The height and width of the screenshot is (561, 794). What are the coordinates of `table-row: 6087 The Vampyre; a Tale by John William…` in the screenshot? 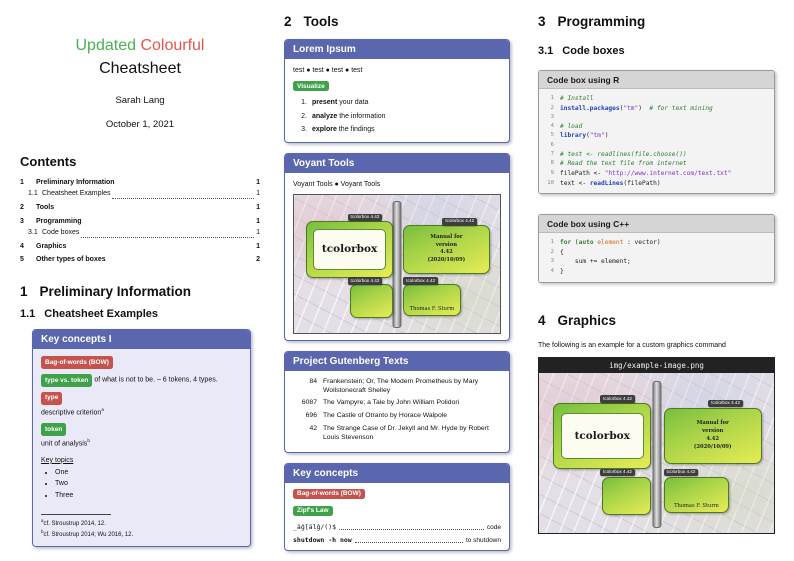 It's located at (380, 403).